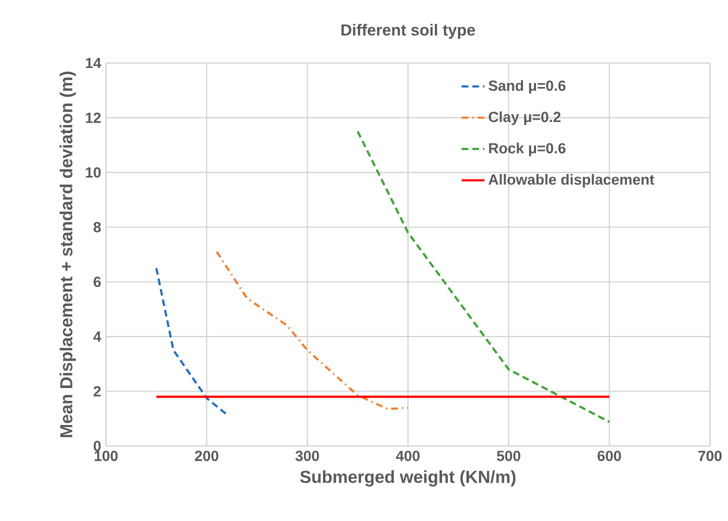 This screenshot has width=728, height=521. What do you see at coordinates (97, 446) in the screenshot?
I see `y-tick-label: 0` at bounding box center [97, 446].